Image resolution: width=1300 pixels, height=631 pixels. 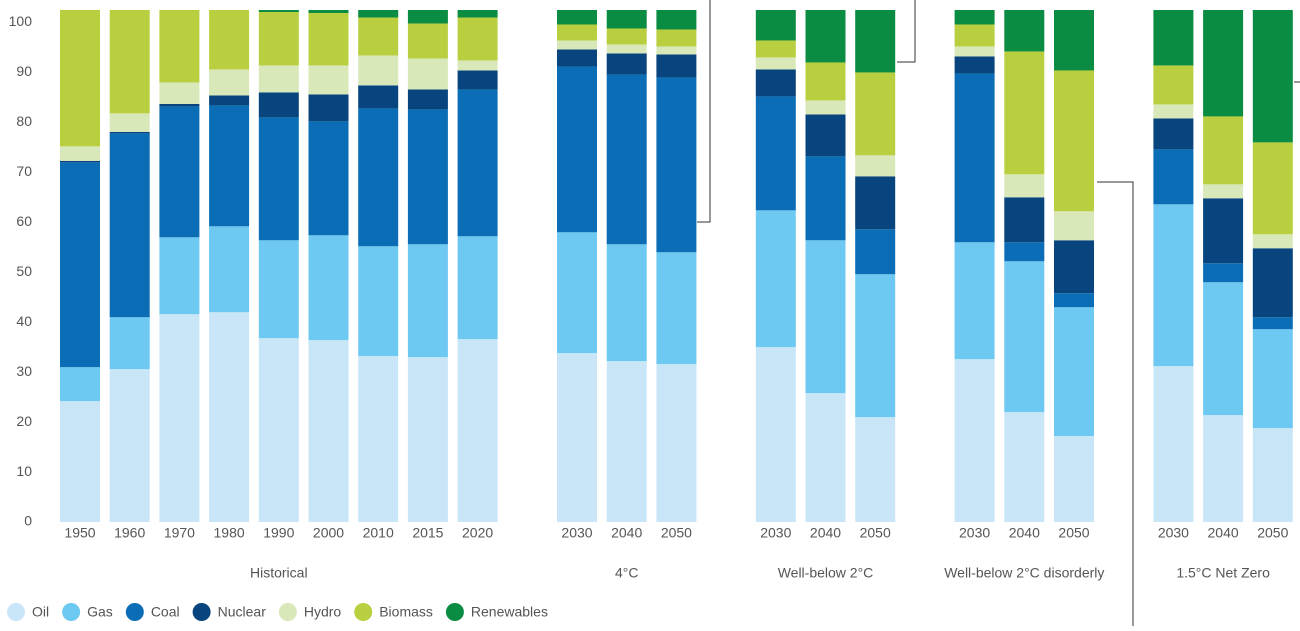 What do you see at coordinates (826, 573) in the screenshot?
I see `group-label: Well-below 2°C` at bounding box center [826, 573].